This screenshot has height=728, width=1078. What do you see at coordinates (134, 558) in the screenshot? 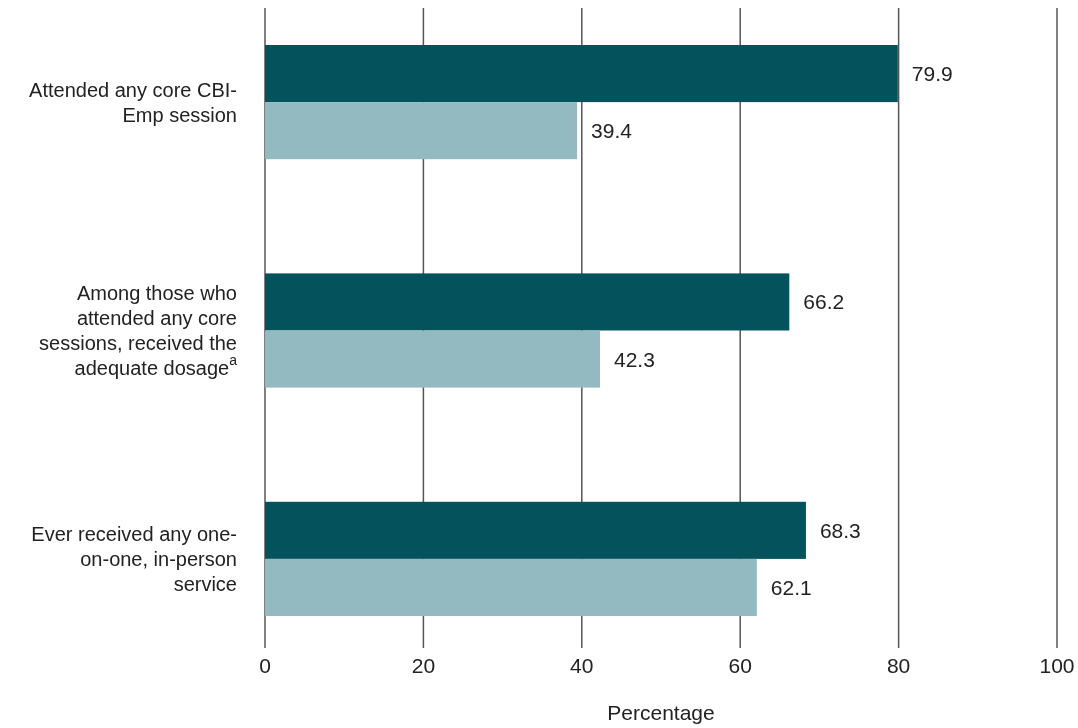
I see `y-tick-label: Ever received any one-on-one, in-person service` at bounding box center [134, 558].